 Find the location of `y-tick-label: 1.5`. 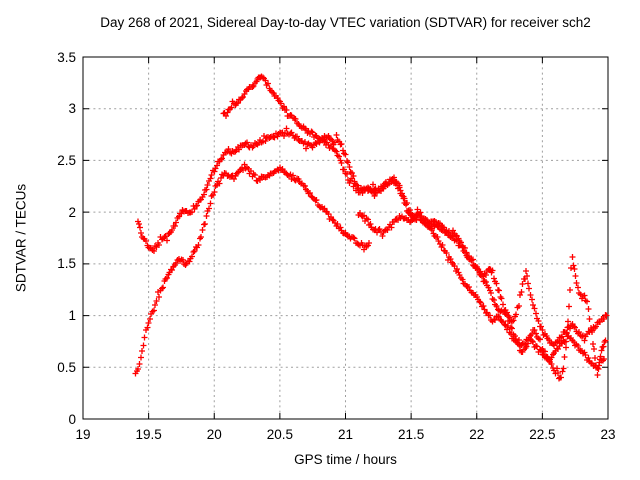

y-tick-label: 1.5 is located at coordinates (66, 264).